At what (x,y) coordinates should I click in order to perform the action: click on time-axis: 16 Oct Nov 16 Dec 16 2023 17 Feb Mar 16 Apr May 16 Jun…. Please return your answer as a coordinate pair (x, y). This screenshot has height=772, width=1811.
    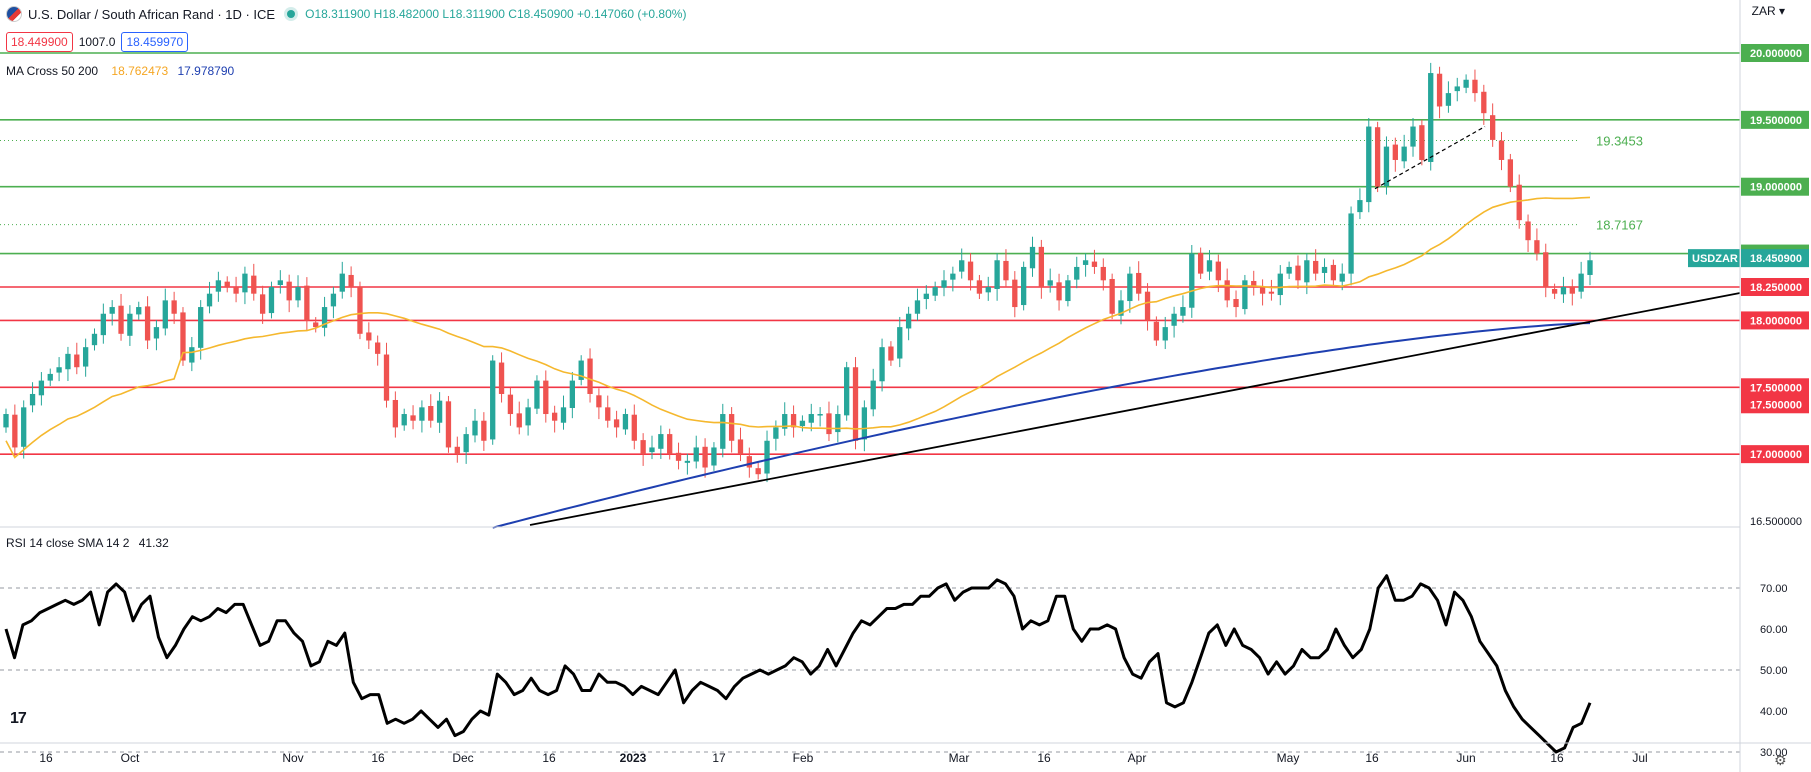
    Looking at the image, I should click on (843, 758).